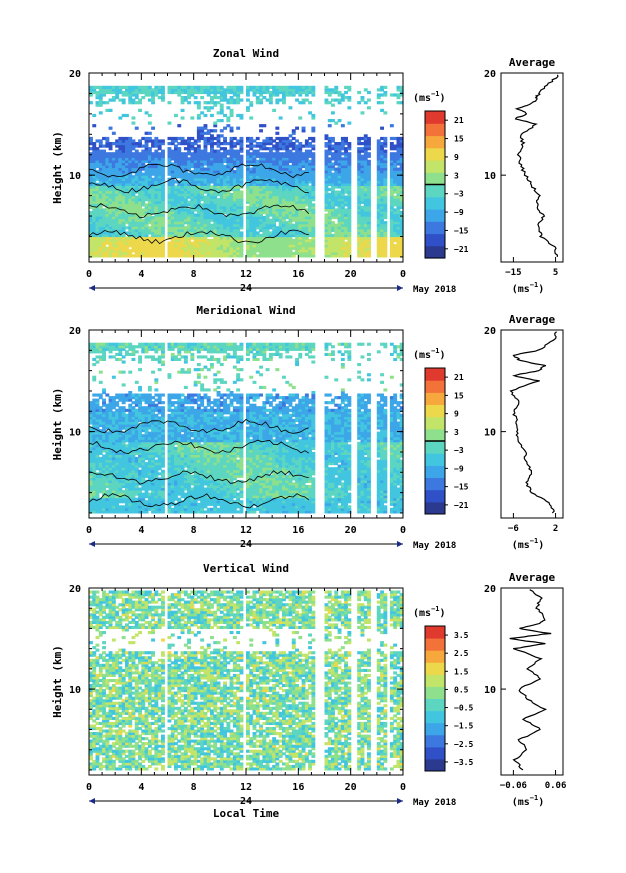 Image resolution: width=626 pixels, height=873 pixels. What do you see at coordinates (555, 273) in the screenshot?
I see `average-x-tick-label: 5` at bounding box center [555, 273].